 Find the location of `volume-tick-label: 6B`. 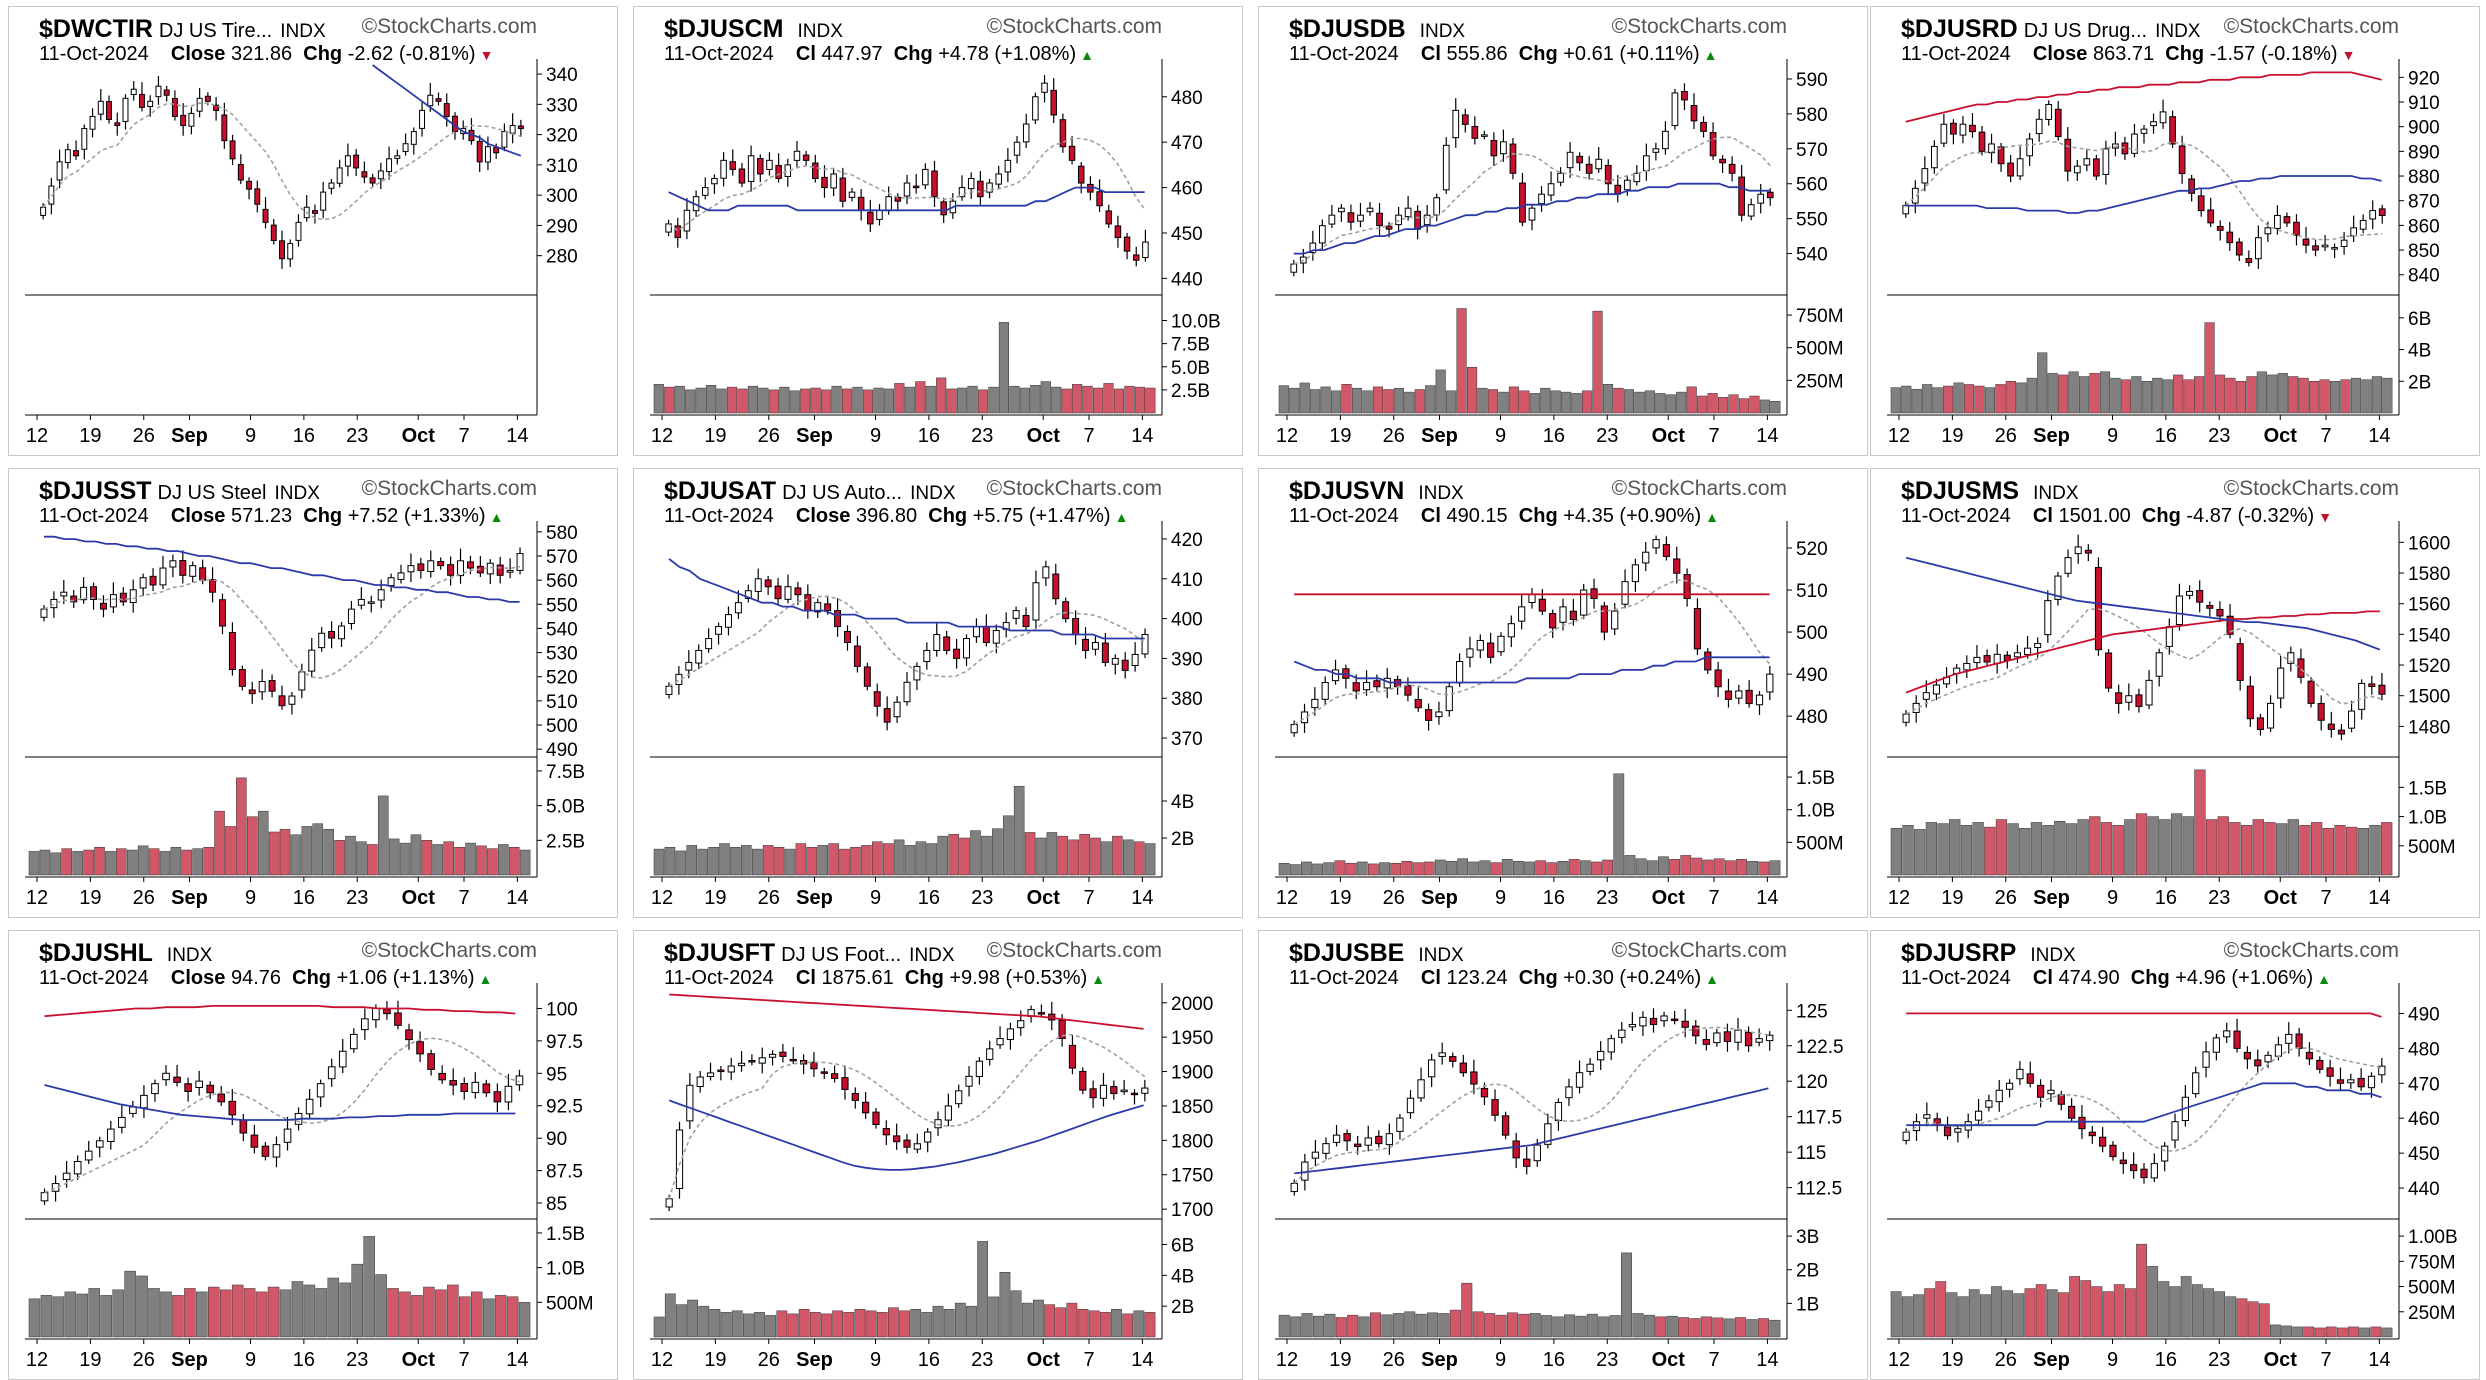

volume-tick-label: 6B is located at coordinates (1182, 1246).